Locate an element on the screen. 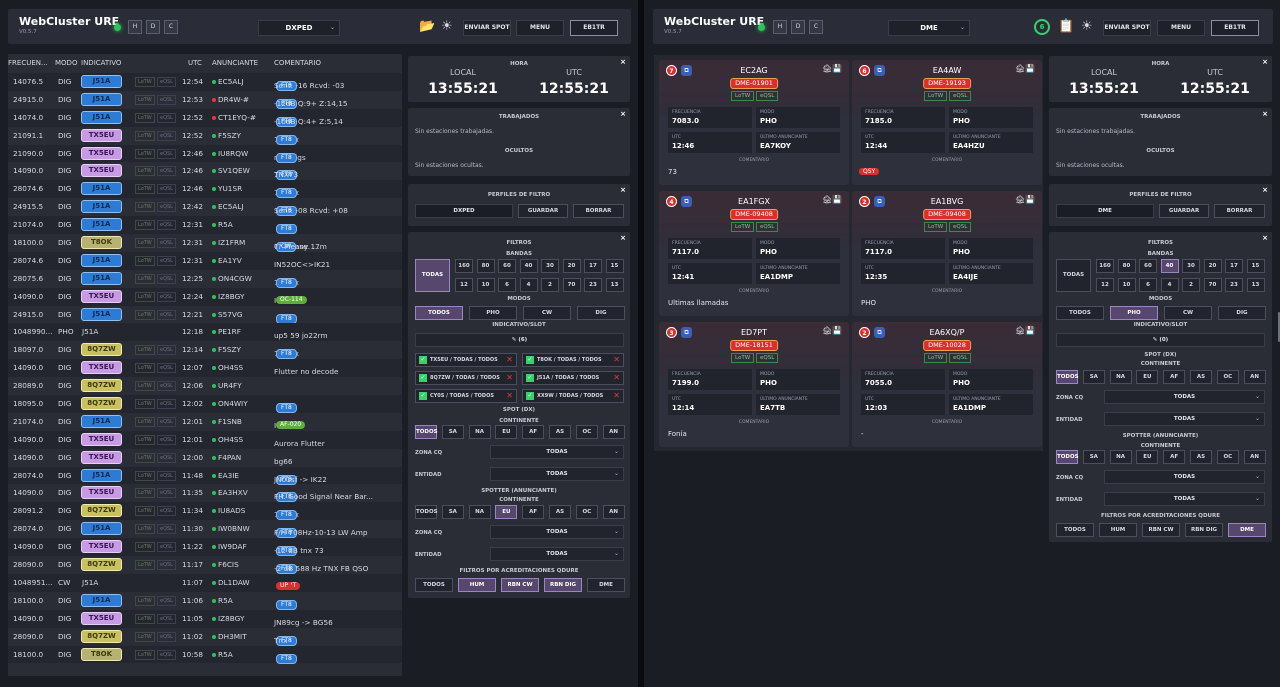 This screenshot has width=1280, height=687. col-comment: COMENTARIO is located at coordinates (298, 63).